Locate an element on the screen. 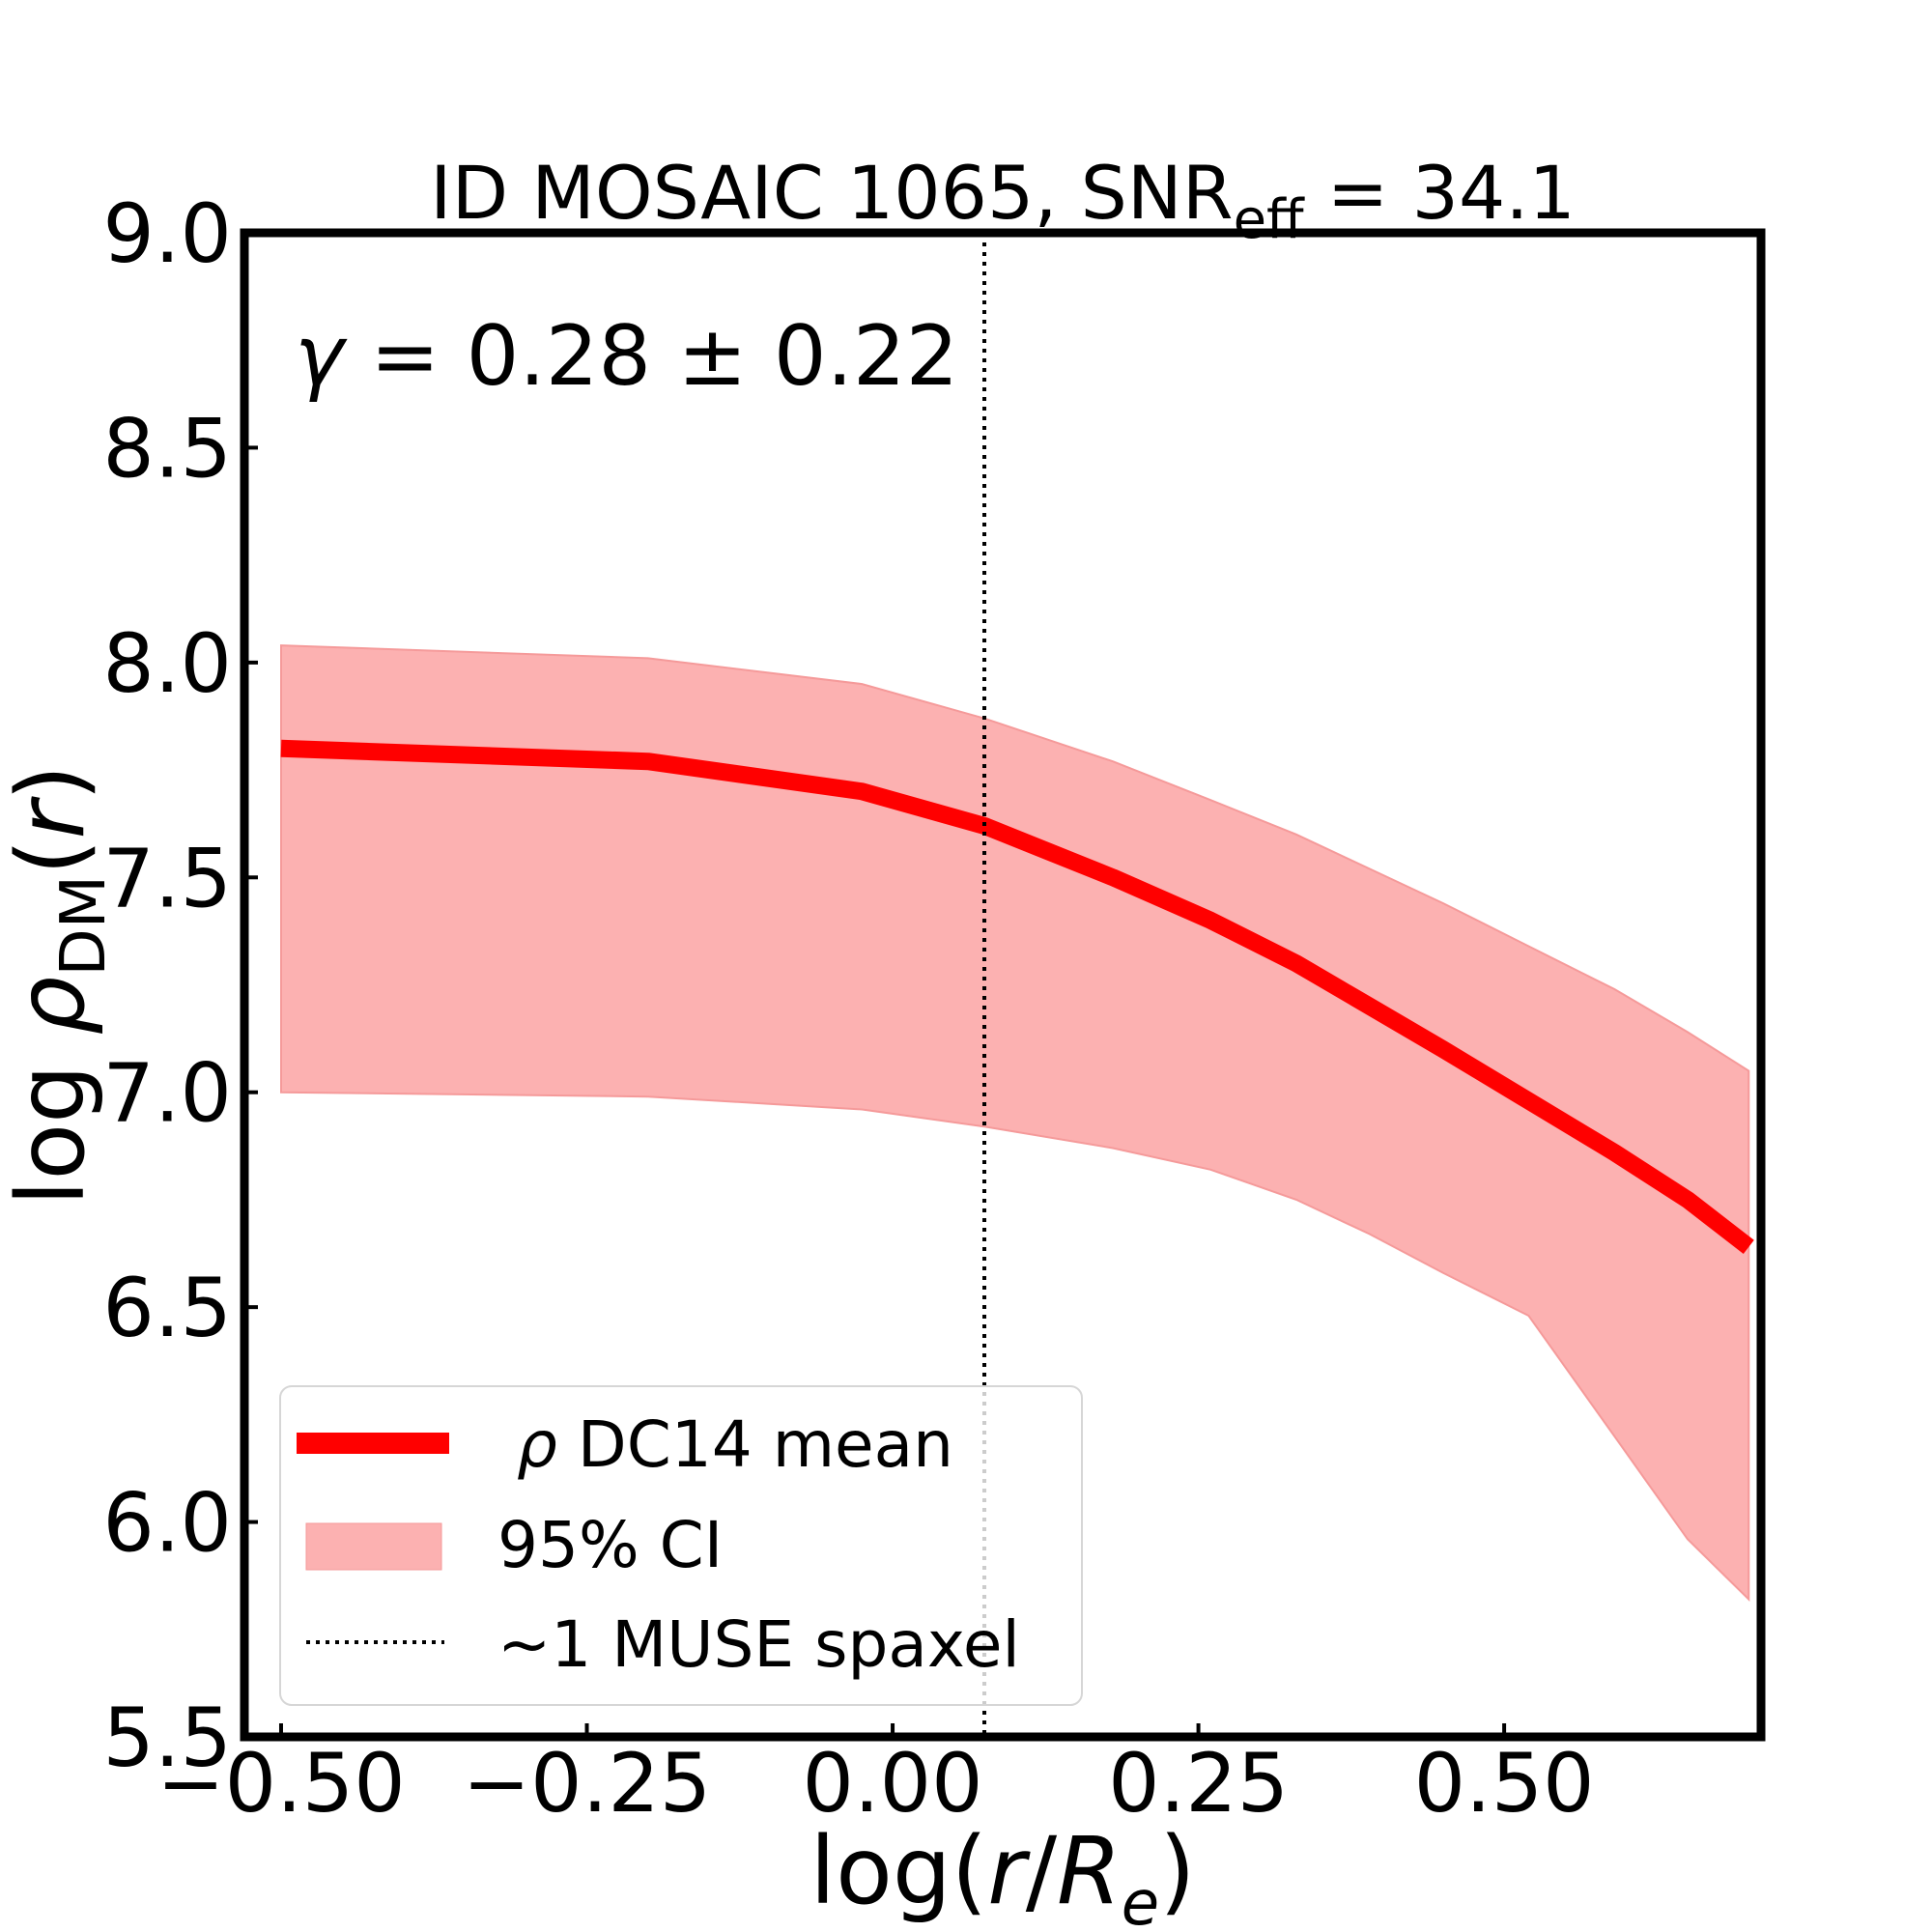  x-label-R: R is located at coordinates (1089, 1871).